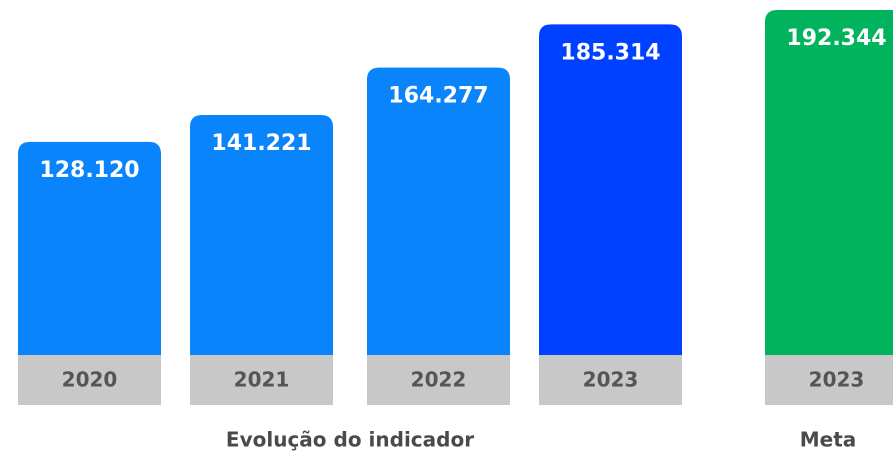 The width and height of the screenshot is (893, 455). I want to click on value-label: 128.120, so click(89, 170).